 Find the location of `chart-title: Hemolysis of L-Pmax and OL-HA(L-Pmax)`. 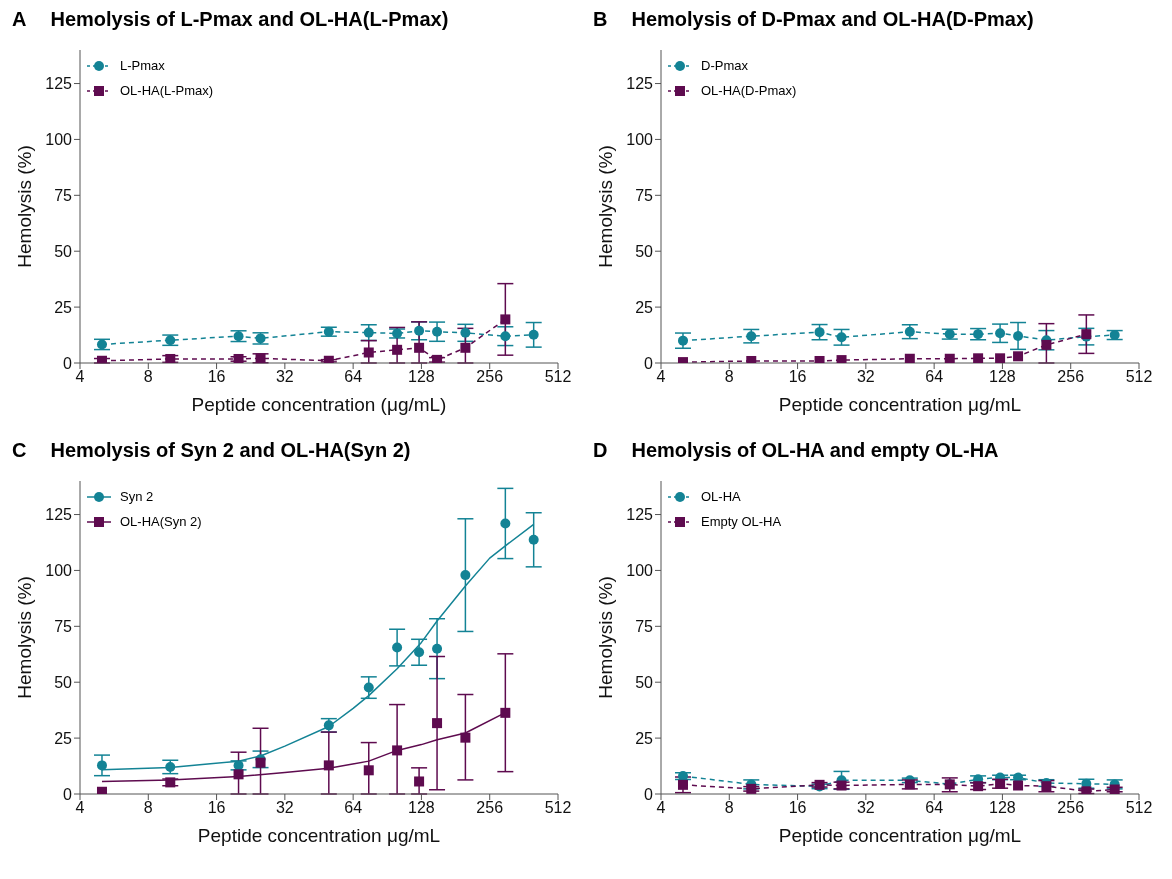

chart-title: Hemolysis of L-Pmax and OL-HA(L-Pmax) is located at coordinates (249, 19).